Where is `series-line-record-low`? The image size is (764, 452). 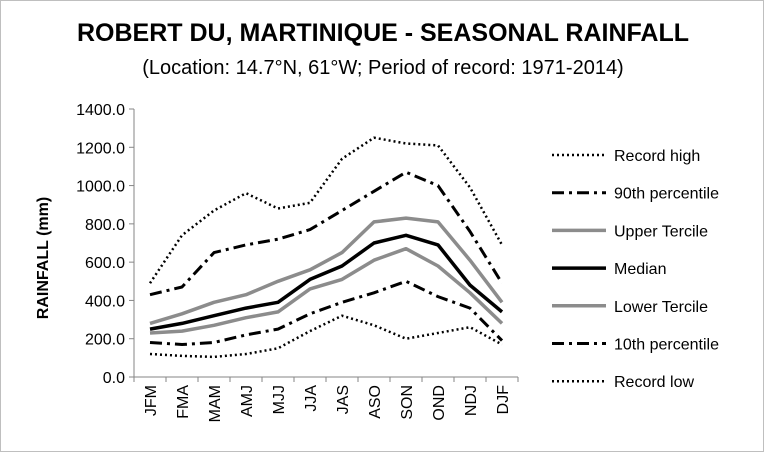 series-line-record-low is located at coordinates (326, 336).